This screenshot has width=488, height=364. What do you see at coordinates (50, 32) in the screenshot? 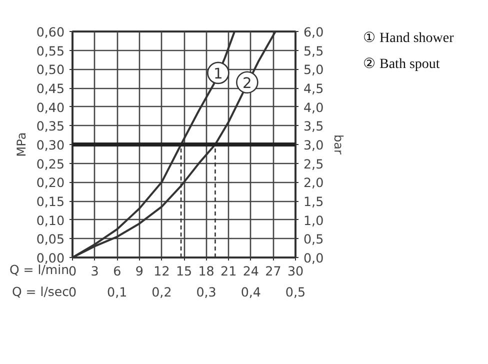
I see `y-tick-label: 0,60` at bounding box center [50, 32].